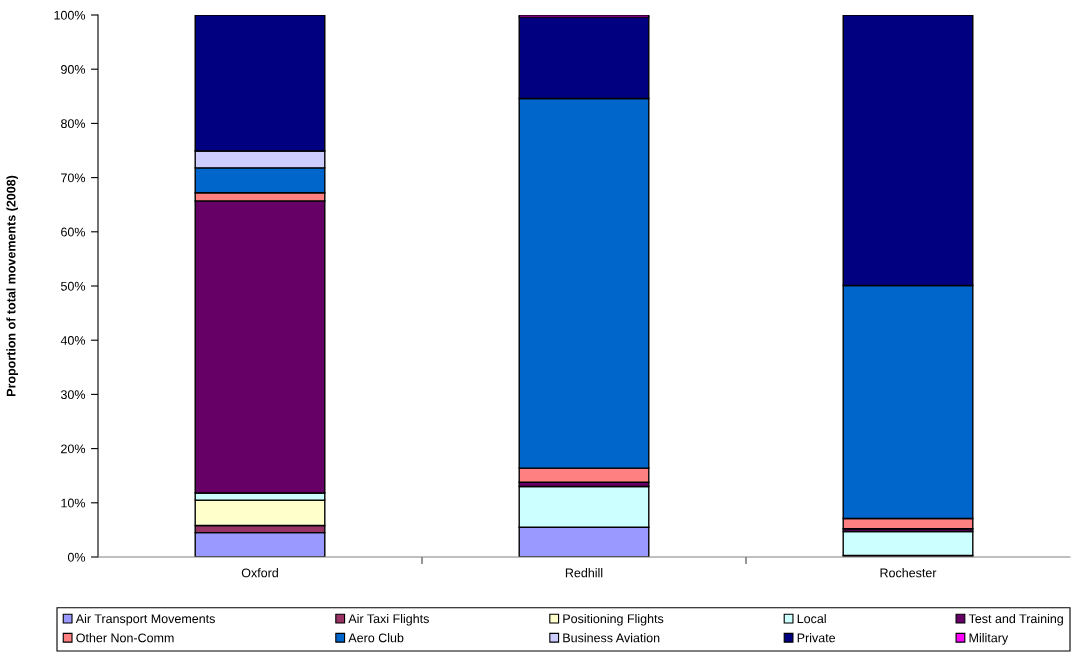 The height and width of the screenshot is (653, 1076). Describe the element at coordinates (73, 449) in the screenshot. I see `y-tick-label: 20%` at that location.